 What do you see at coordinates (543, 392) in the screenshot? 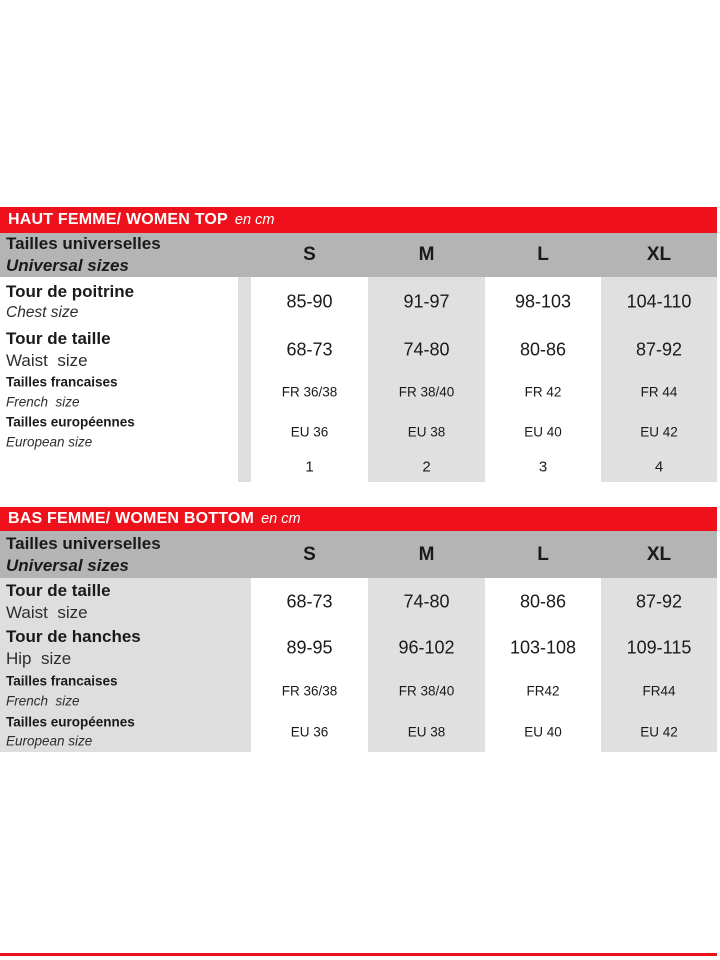
I see `size-value-cell: FR 42` at bounding box center [543, 392].